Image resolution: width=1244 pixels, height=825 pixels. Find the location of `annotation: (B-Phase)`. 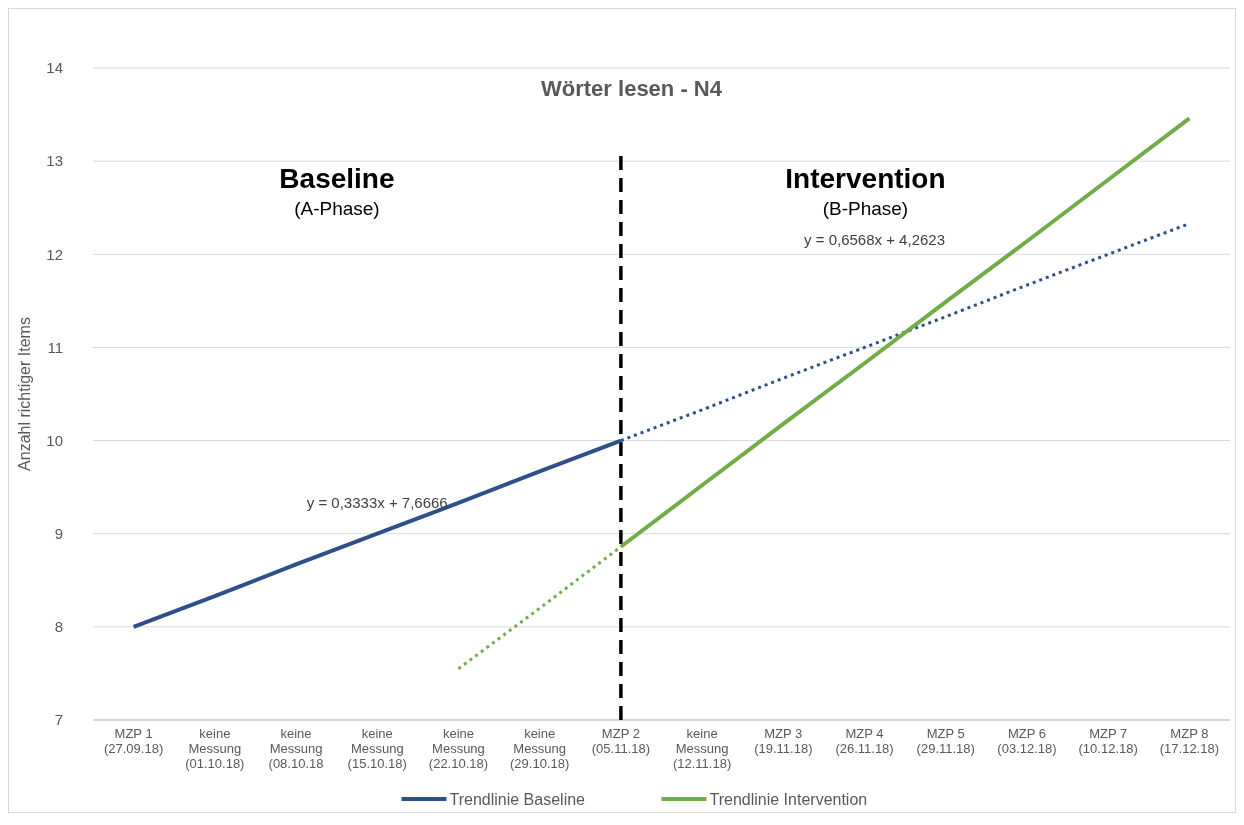

annotation: (B-Phase) is located at coordinates (865, 208).